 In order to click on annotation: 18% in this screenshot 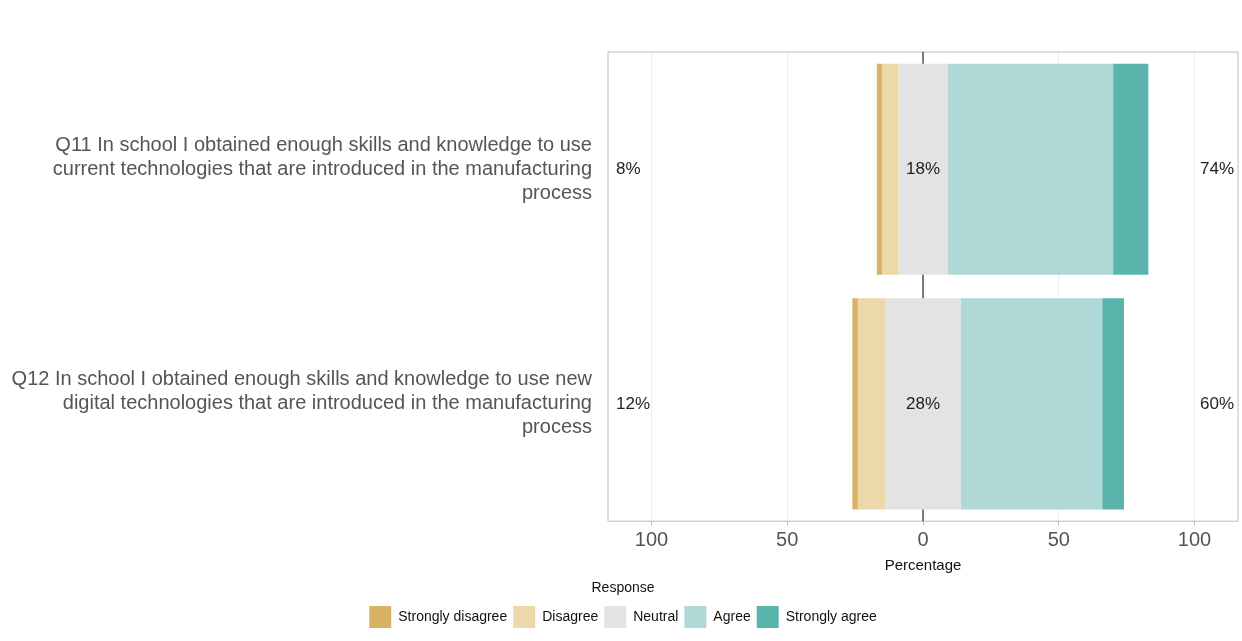, I will do `click(923, 168)`.